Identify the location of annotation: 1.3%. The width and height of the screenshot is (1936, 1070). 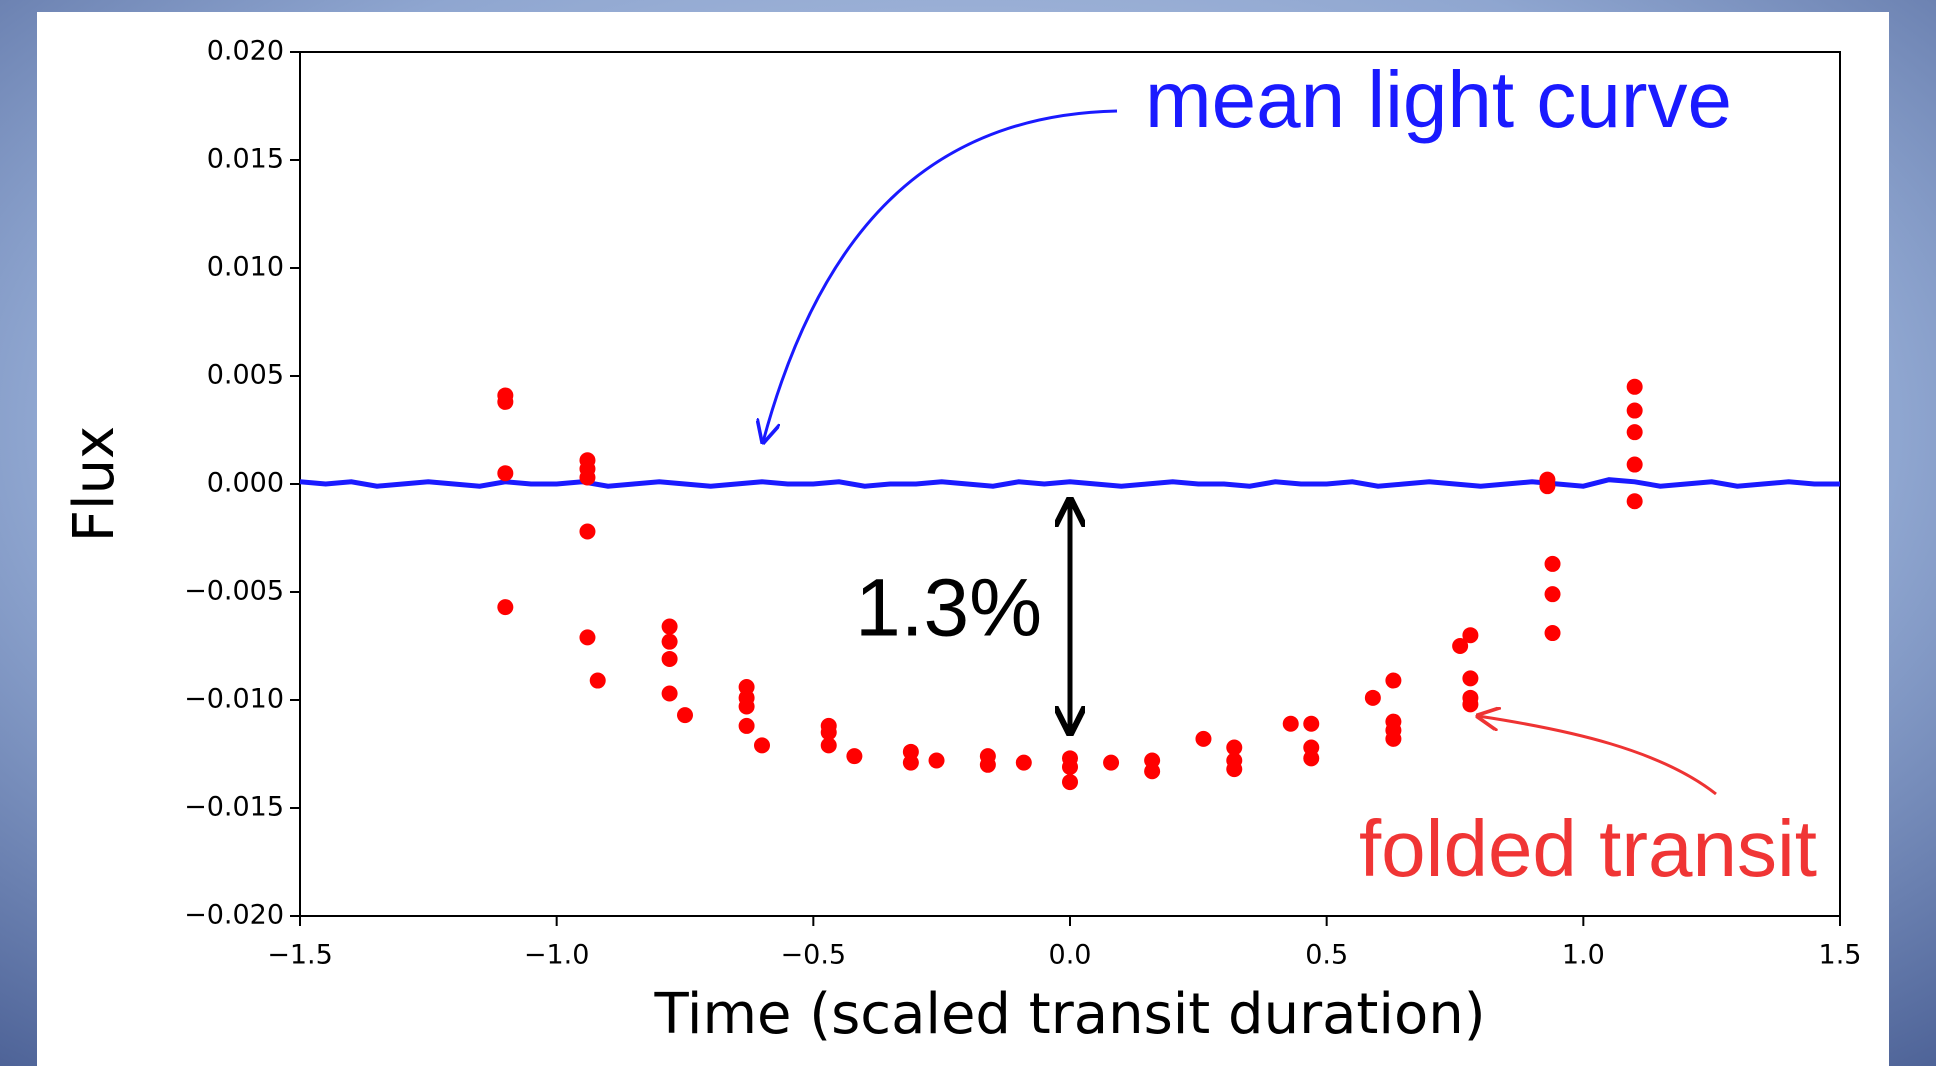
(948, 608).